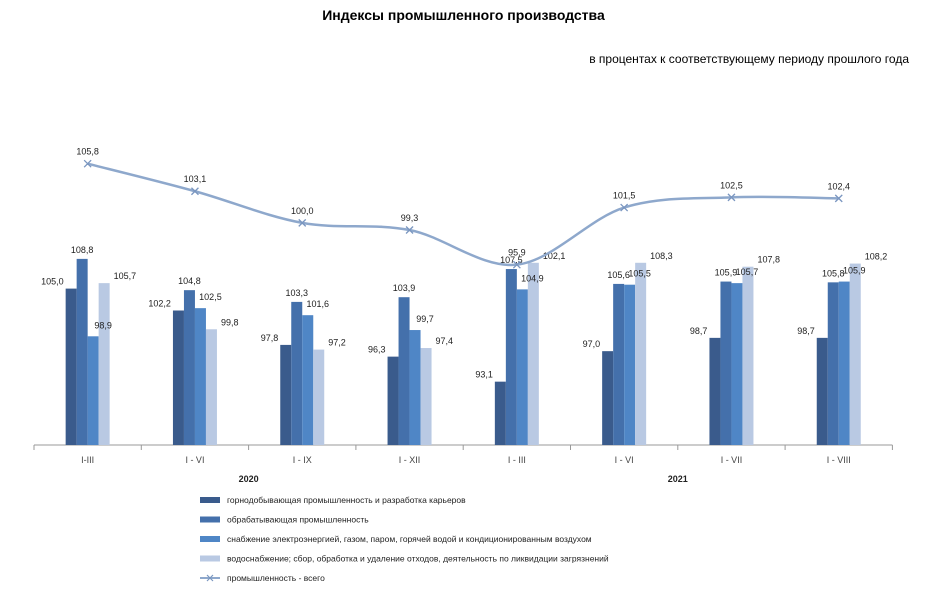 This screenshot has height=590, width=927. I want to click on legend-marker-total, so click(210, 578).